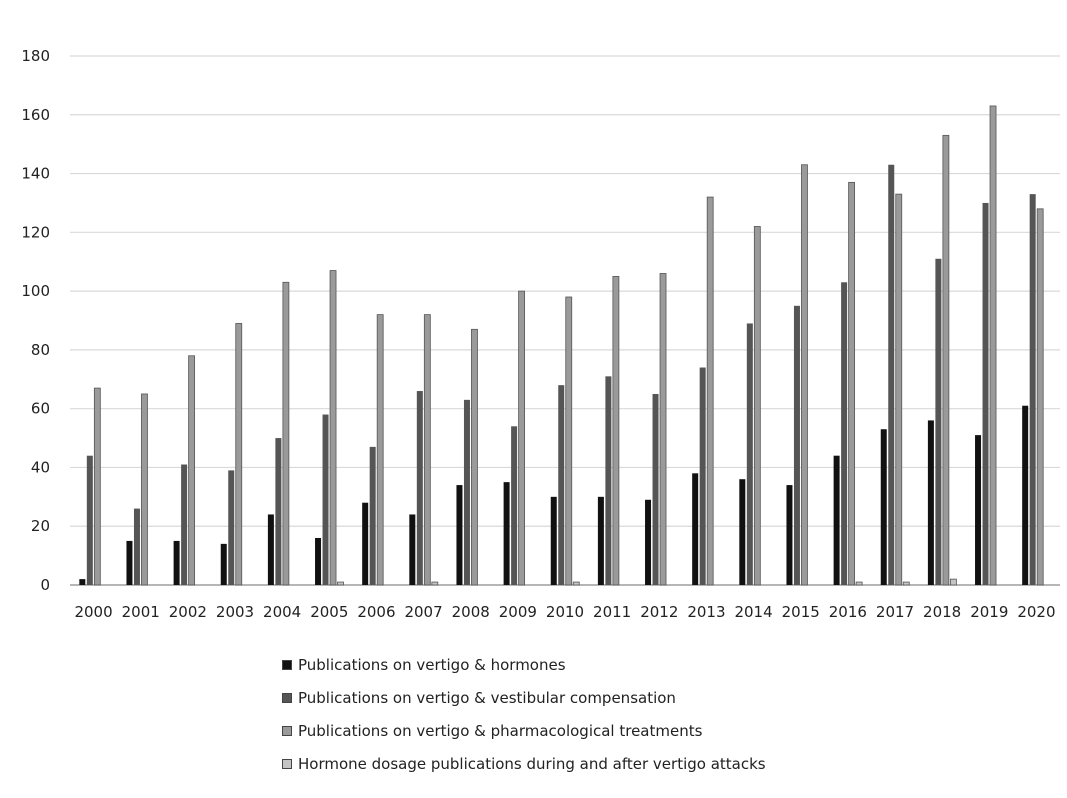  What do you see at coordinates (35, 115) in the screenshot?
I see `y-tick-label: 160` at bounding box center [35, 115].